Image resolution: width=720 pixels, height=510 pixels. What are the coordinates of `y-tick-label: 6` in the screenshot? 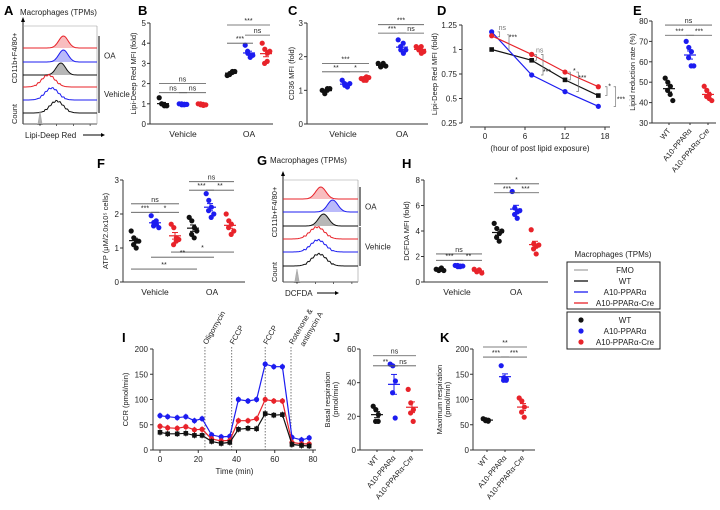 It's located at (418, 206).